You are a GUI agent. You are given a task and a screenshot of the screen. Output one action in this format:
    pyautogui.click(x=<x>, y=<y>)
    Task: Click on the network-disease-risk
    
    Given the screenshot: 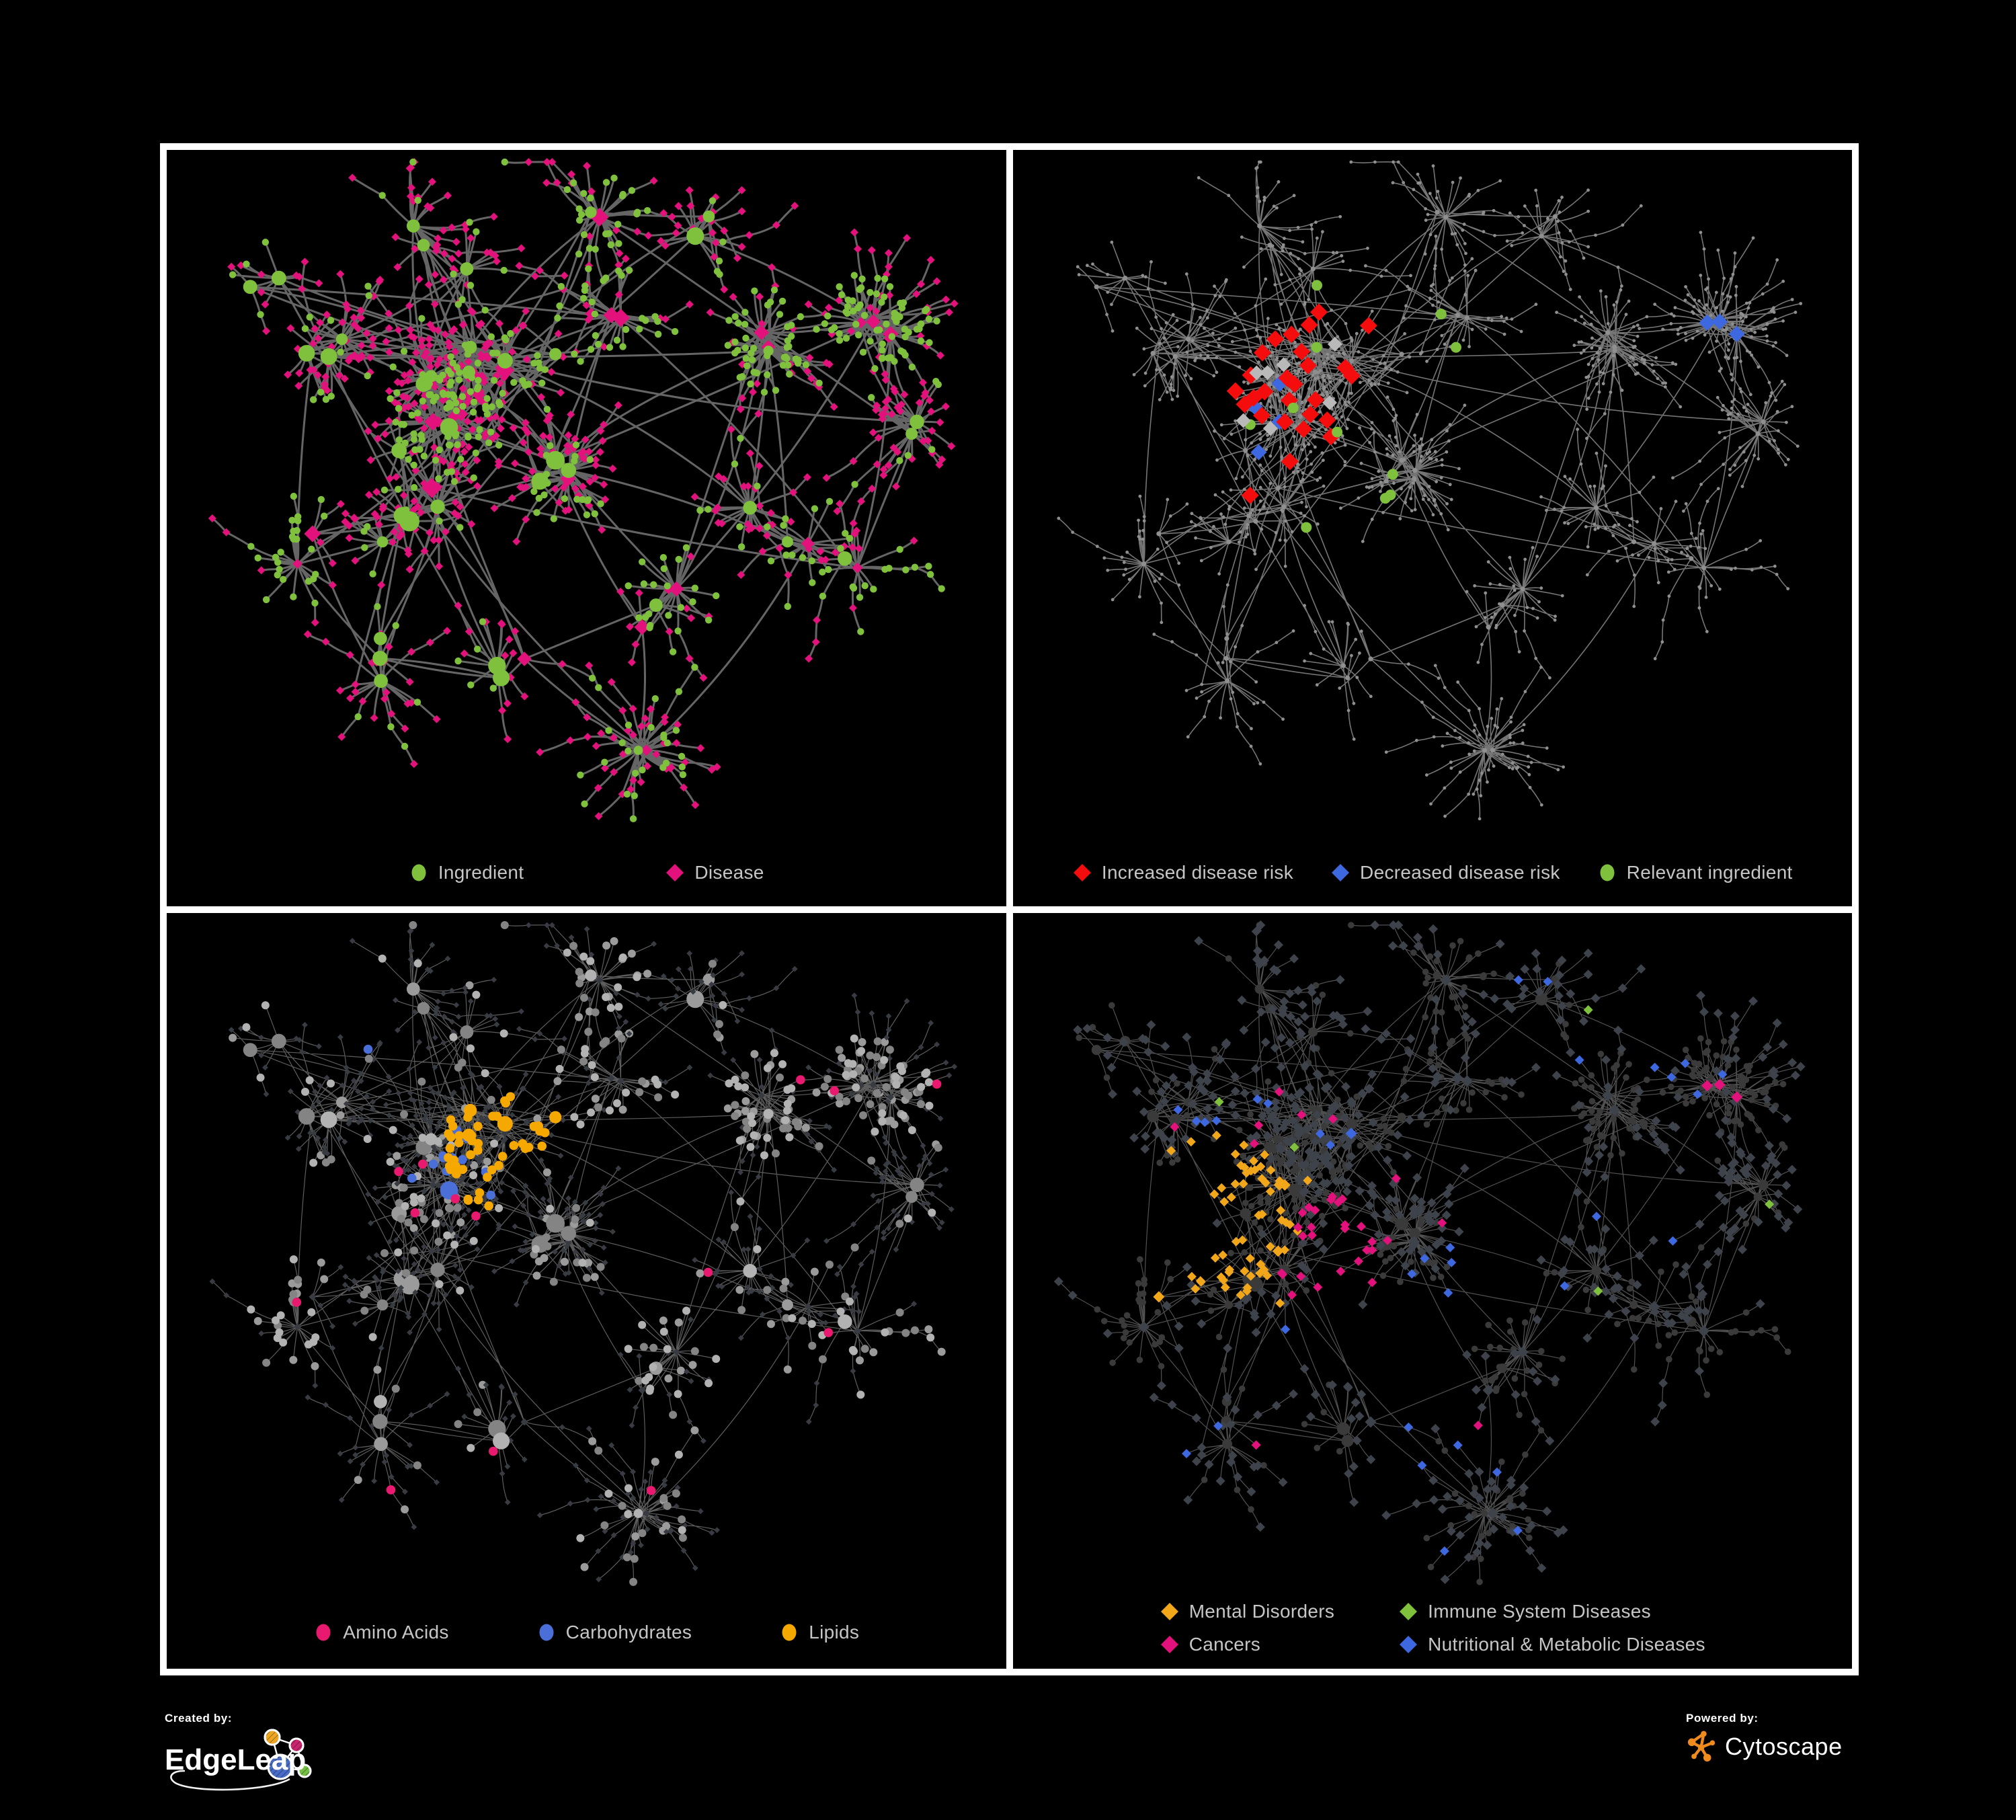 What is the action you would take?
    pyautogui.click(x=1429, y=490)
    